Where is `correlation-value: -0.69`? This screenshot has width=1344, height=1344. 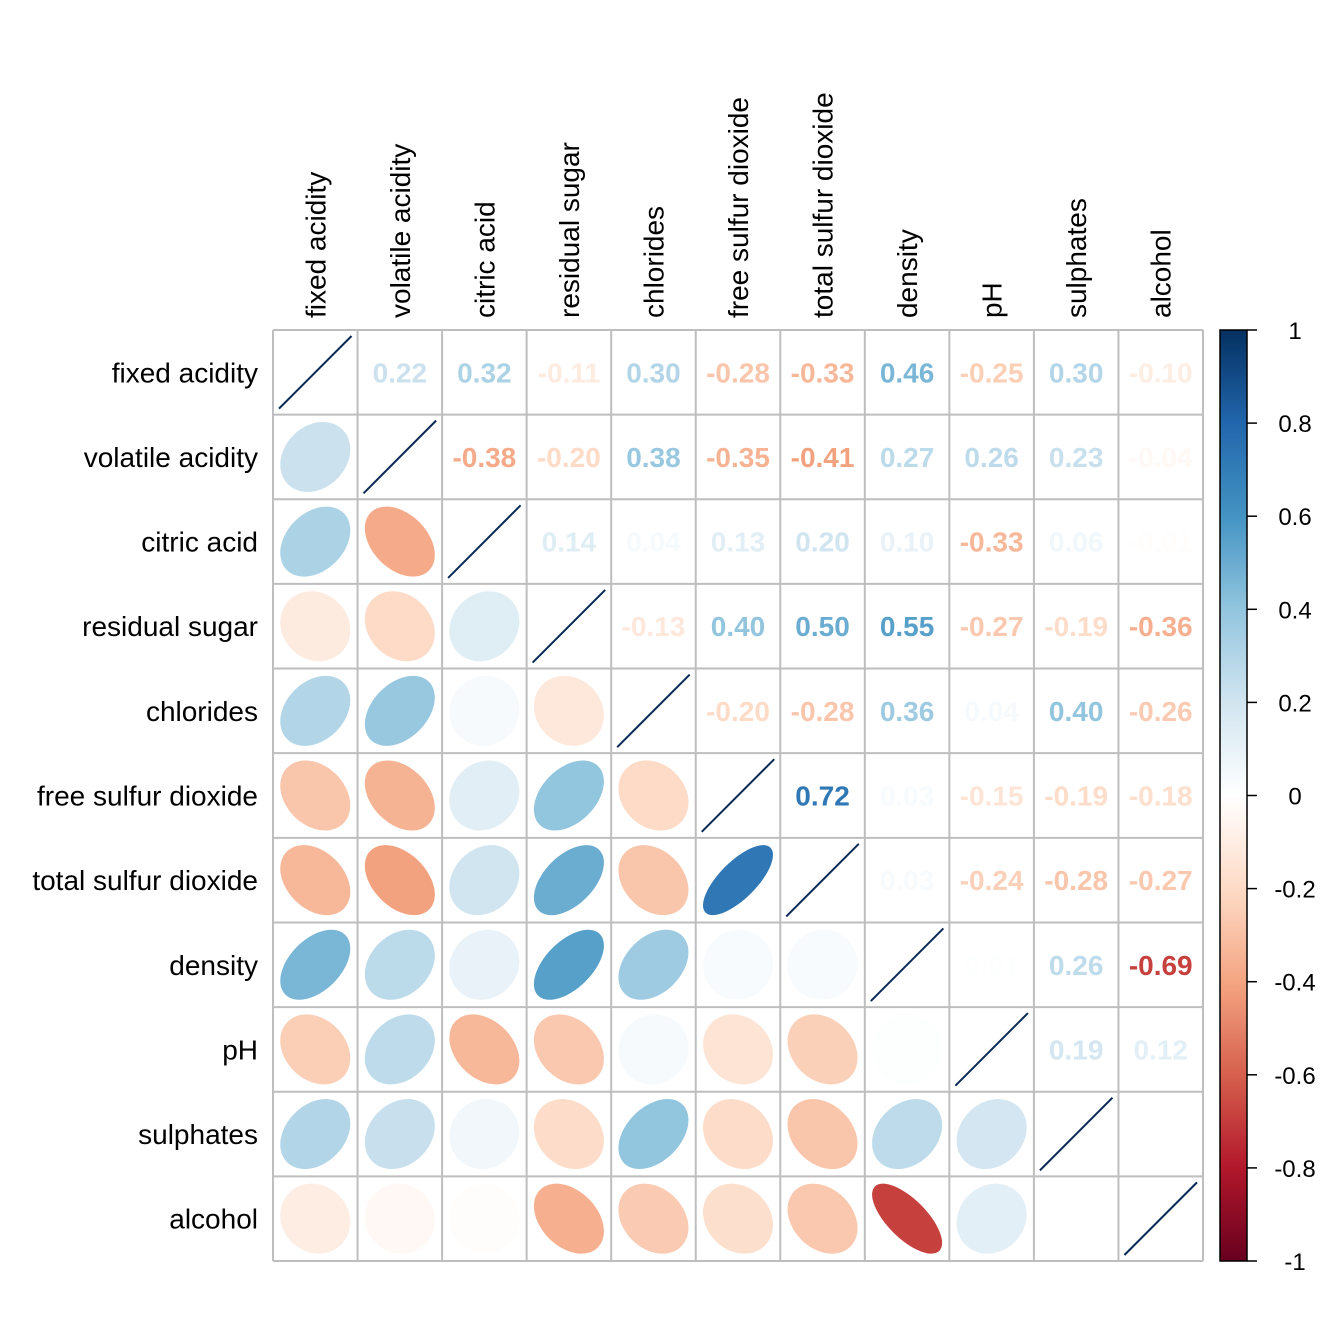 correlation-value: -0.69 is located at coordinates (1161, 965).